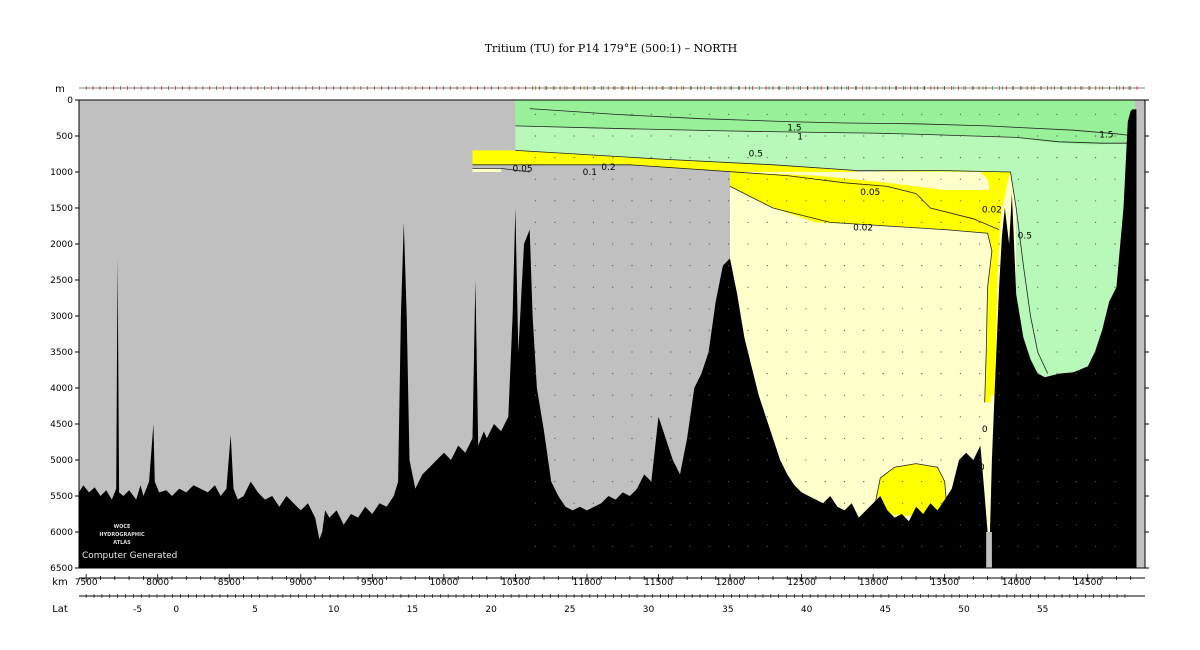 The height and width of the screenshot is (650, 1200). What do you see at coordinates (176, 610) in the screenshot?
I see `lat-tick-label: 0` at bounding box center [176, 610].